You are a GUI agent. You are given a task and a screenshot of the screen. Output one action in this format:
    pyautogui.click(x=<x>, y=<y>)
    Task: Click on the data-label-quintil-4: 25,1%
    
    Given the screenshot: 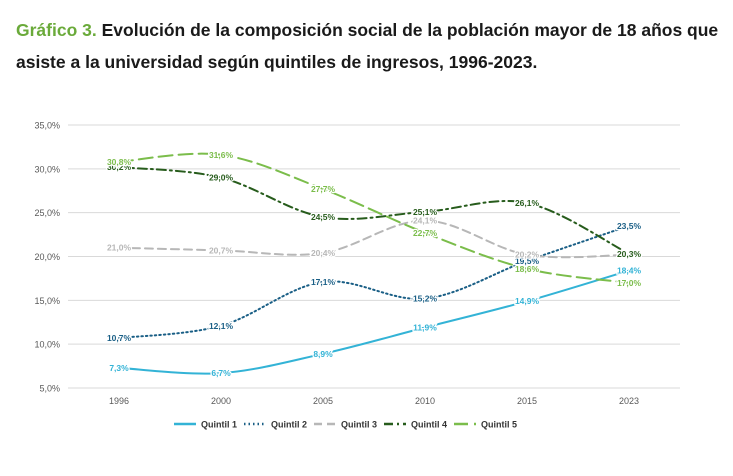 What is the action you would take?
    pyautogui.click(x=425, y=212)
    